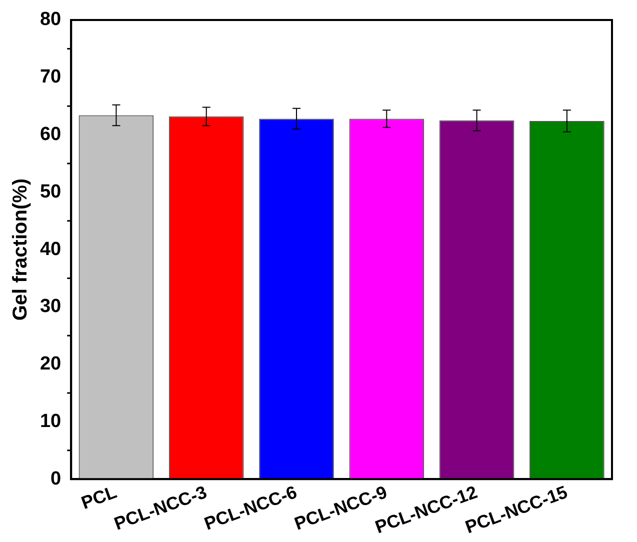 Image resolution: width=637 pixels, height=542 pixels. I want to click on y-tick-label: 80, so click(51, 19).